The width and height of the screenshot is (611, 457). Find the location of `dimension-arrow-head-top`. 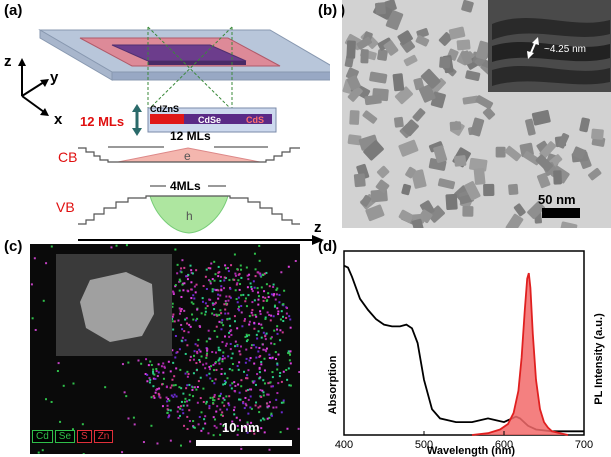

dimension-arrow-head-top is located at coordinates (535, 41).